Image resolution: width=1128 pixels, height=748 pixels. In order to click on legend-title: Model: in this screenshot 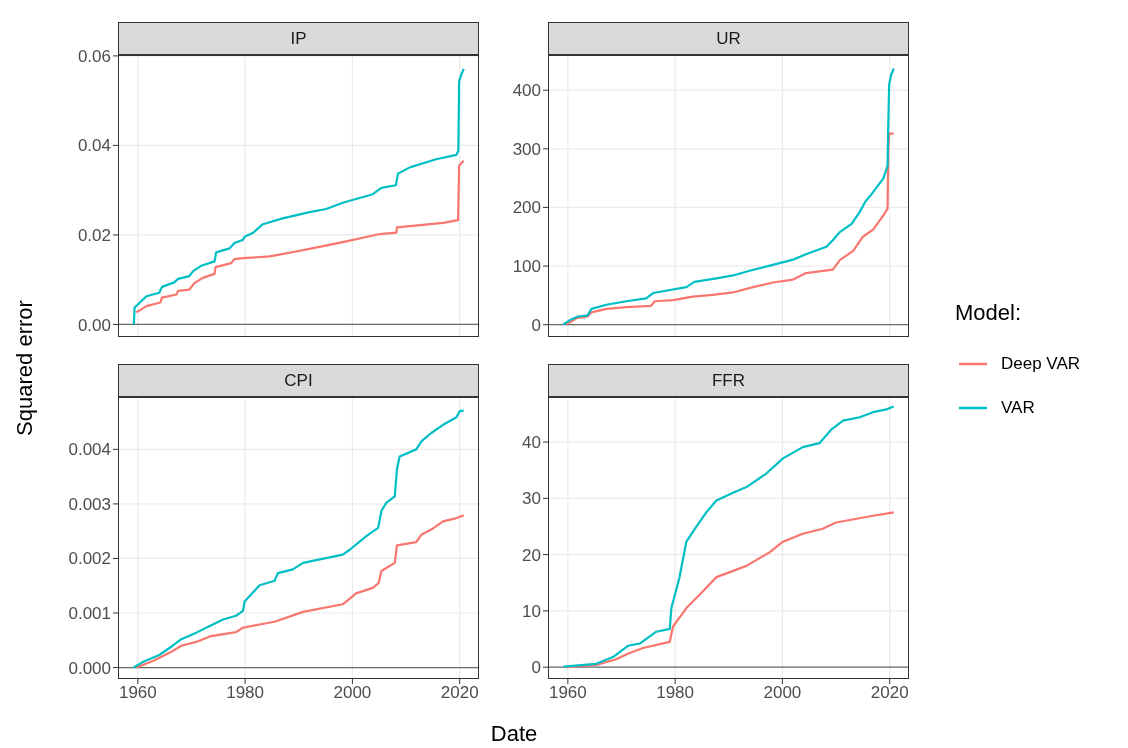, I will do `click(989, 313)`.